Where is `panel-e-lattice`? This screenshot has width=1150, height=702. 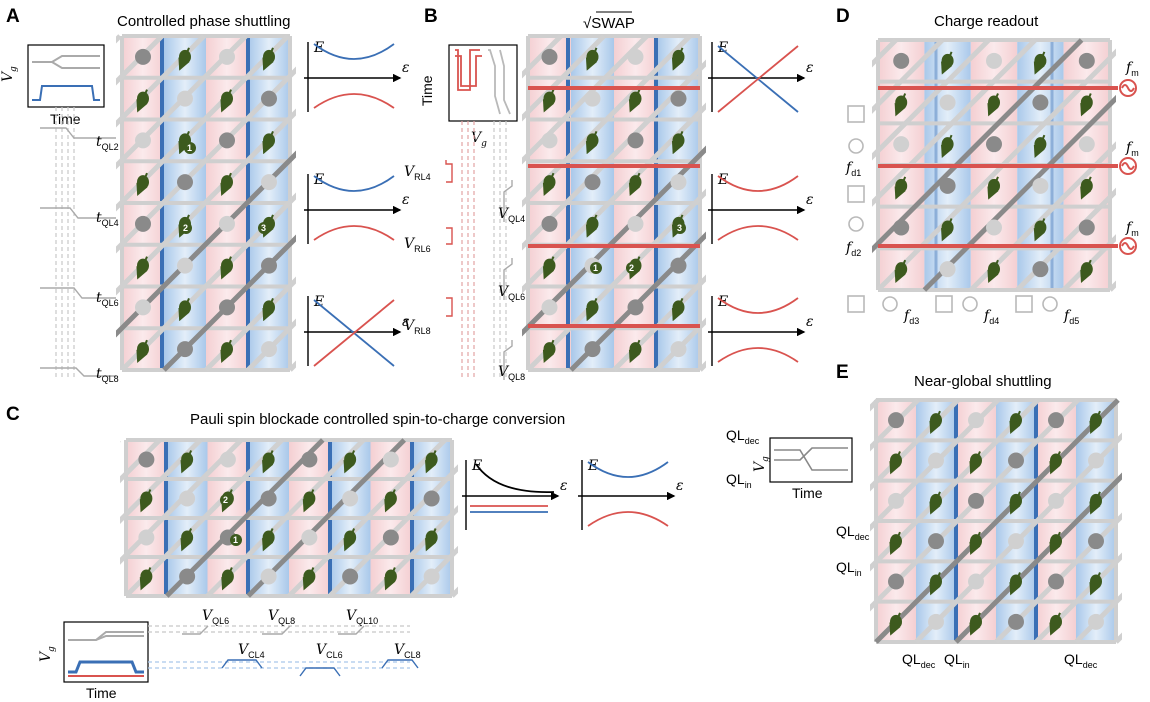 panel-e-lattice is located at coordinates (996, 521).